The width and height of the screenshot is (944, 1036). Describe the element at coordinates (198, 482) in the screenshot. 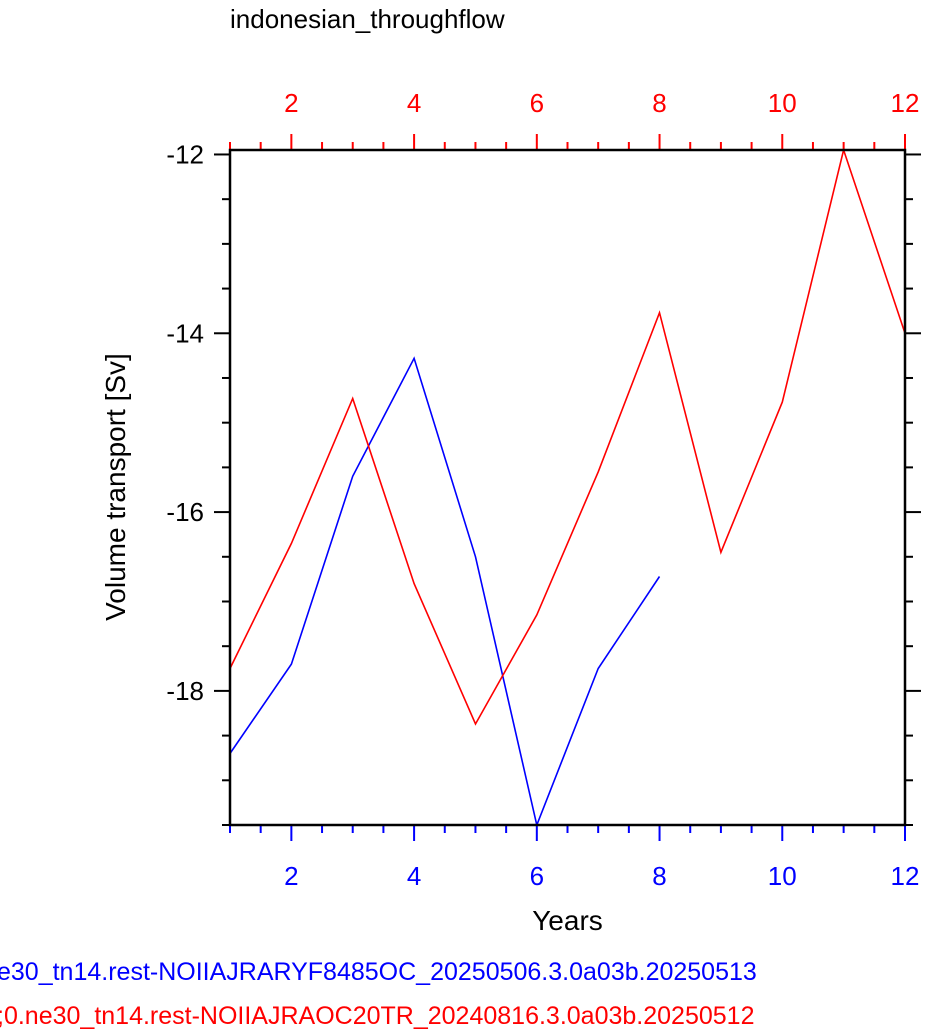

I see `left-y-axis: -12 -14 -16 -18` at that location.